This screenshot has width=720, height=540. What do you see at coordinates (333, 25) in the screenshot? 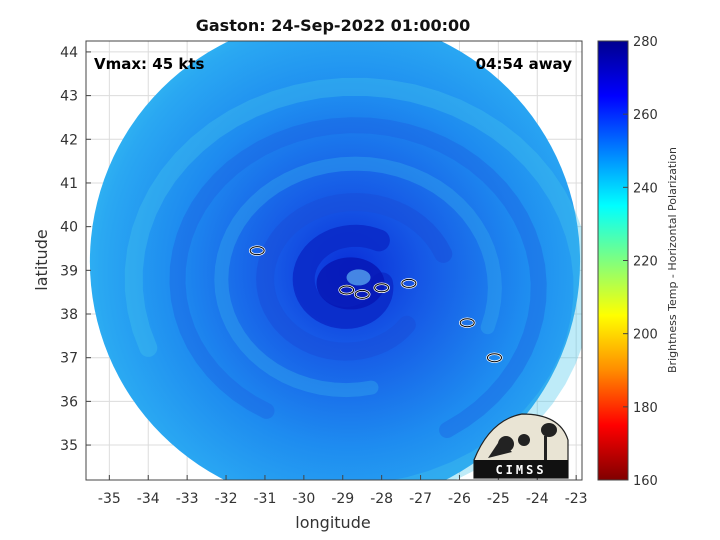
I see `chart-title: Gaston: 24-Sep-2022 01:00:00` at bounding box center [333, 25].